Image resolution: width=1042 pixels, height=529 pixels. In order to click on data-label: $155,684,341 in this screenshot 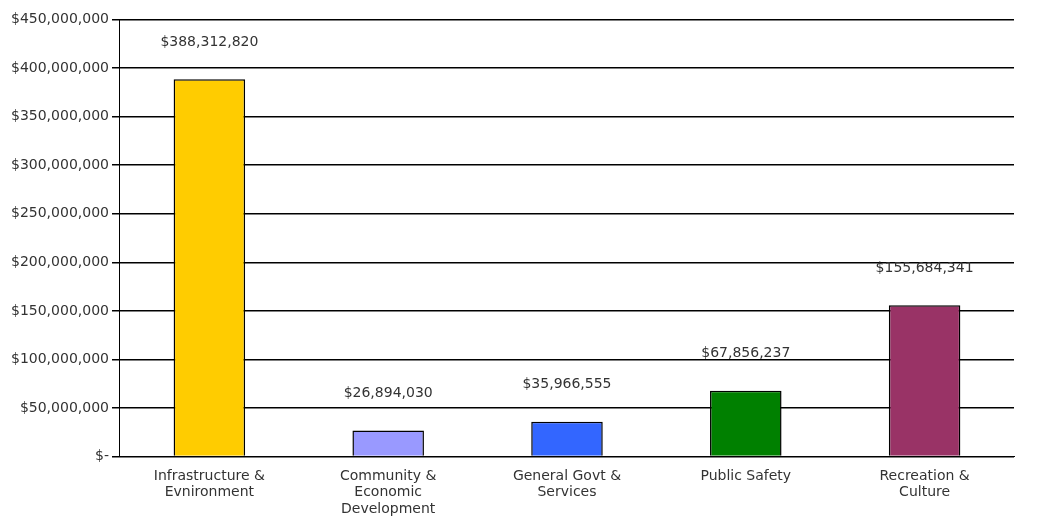, I will do `click(924, 266)`.